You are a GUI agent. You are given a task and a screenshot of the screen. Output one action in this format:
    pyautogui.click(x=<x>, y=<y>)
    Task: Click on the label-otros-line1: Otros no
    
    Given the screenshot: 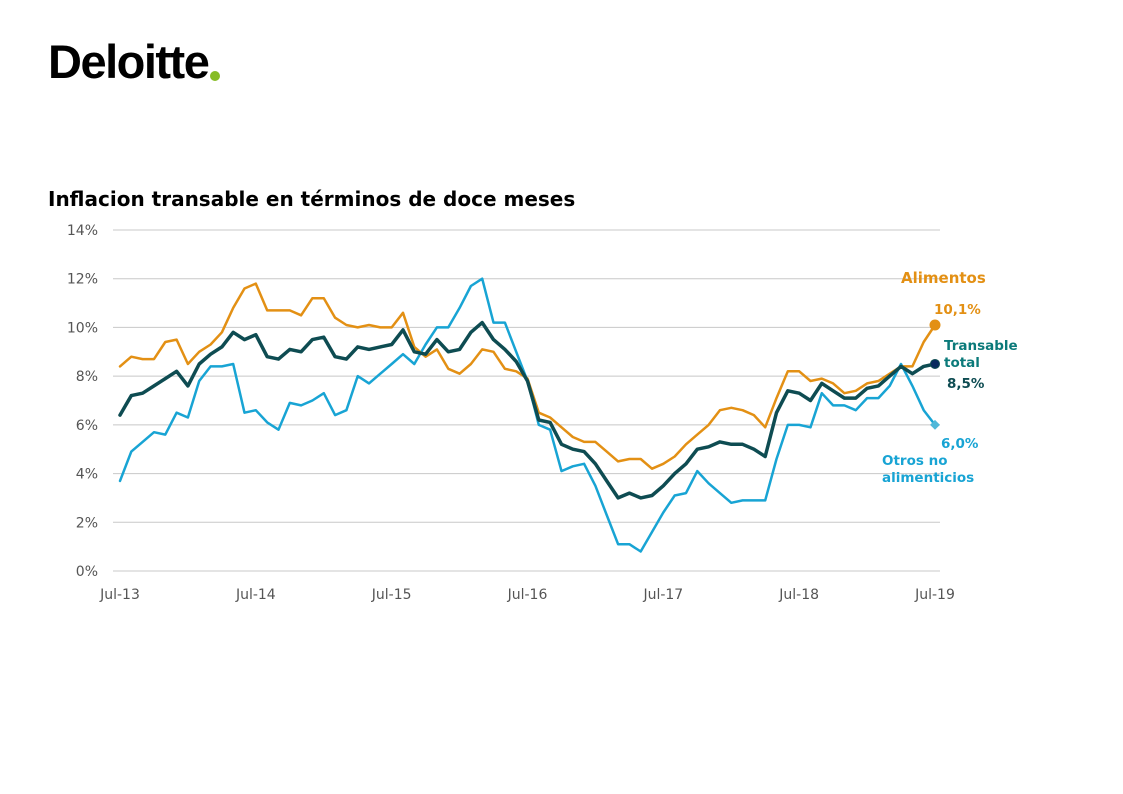 What is the action you would take?
    pyautogui.click(x=914, y=461)
    